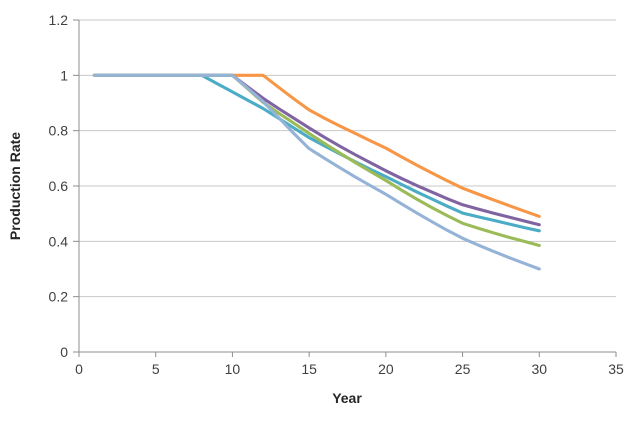 This screenshot has width=640, height=427. What do you see at coordinates (463, 369) in the screenshot?
I see `x-tick-label: 25` at bounding box center [463, 369].